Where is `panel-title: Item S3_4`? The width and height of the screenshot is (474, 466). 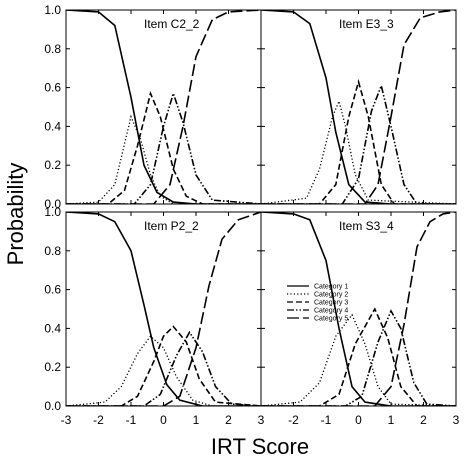 panel-title: Item S3_4 is located at coordinates (366, 226).